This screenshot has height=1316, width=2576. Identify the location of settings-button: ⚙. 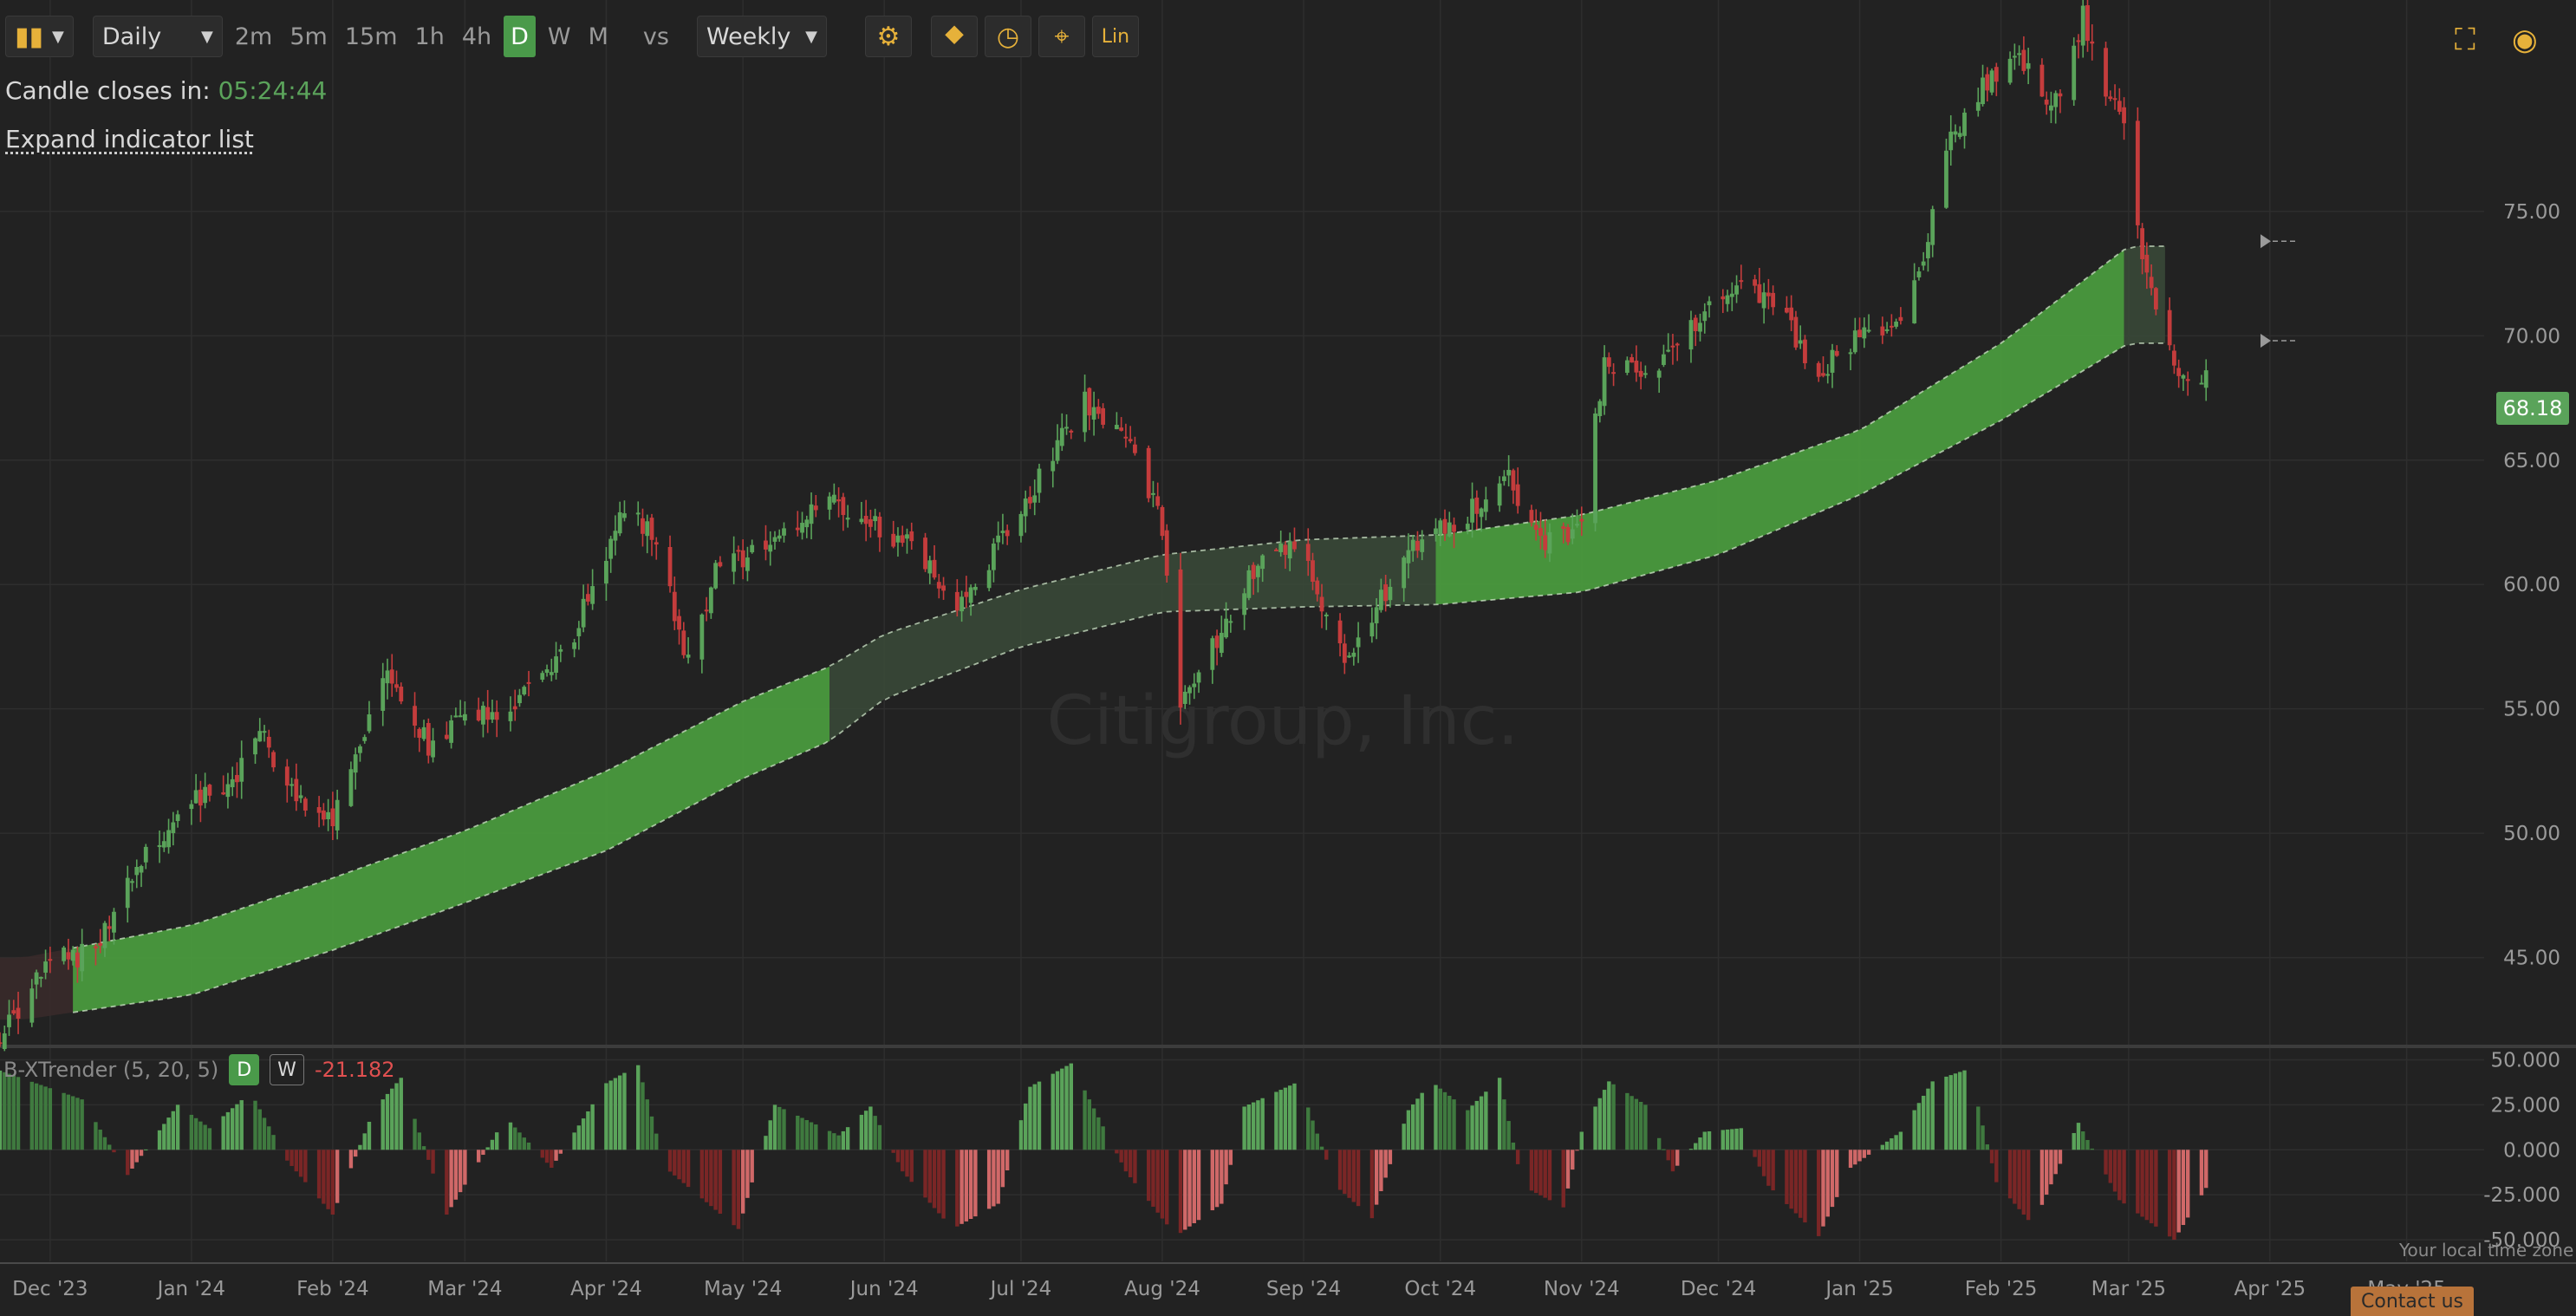
(888, 36).